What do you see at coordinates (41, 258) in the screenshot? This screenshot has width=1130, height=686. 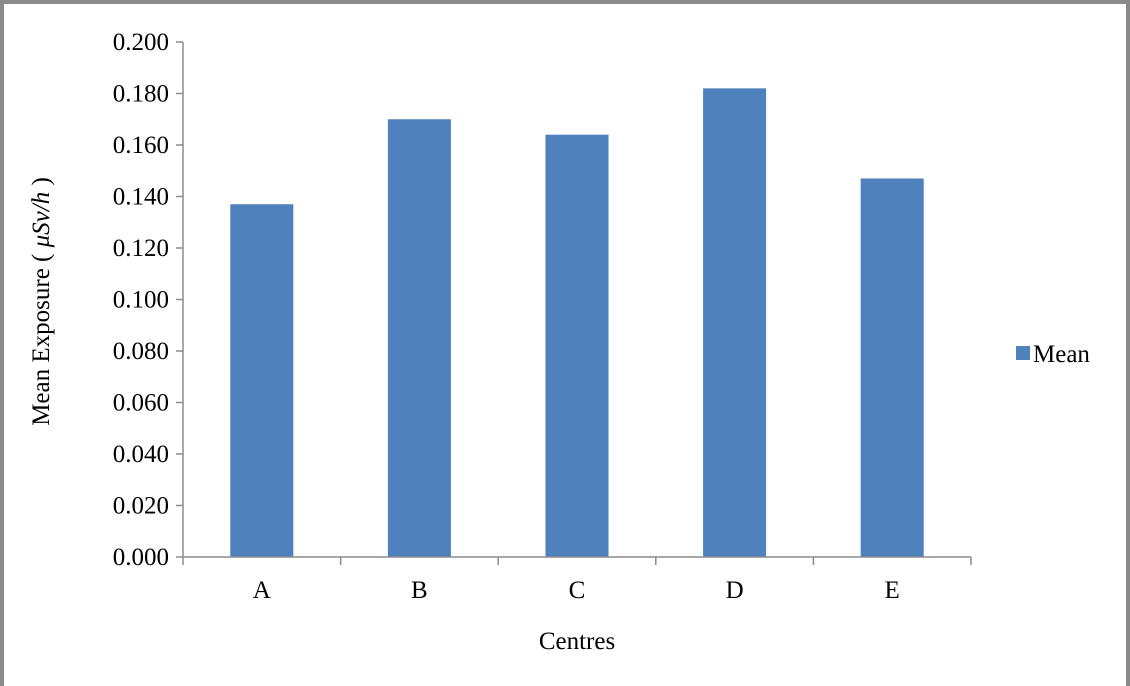 I see `y-axis-title-unit-open: (` at bounding box center [41, 258].